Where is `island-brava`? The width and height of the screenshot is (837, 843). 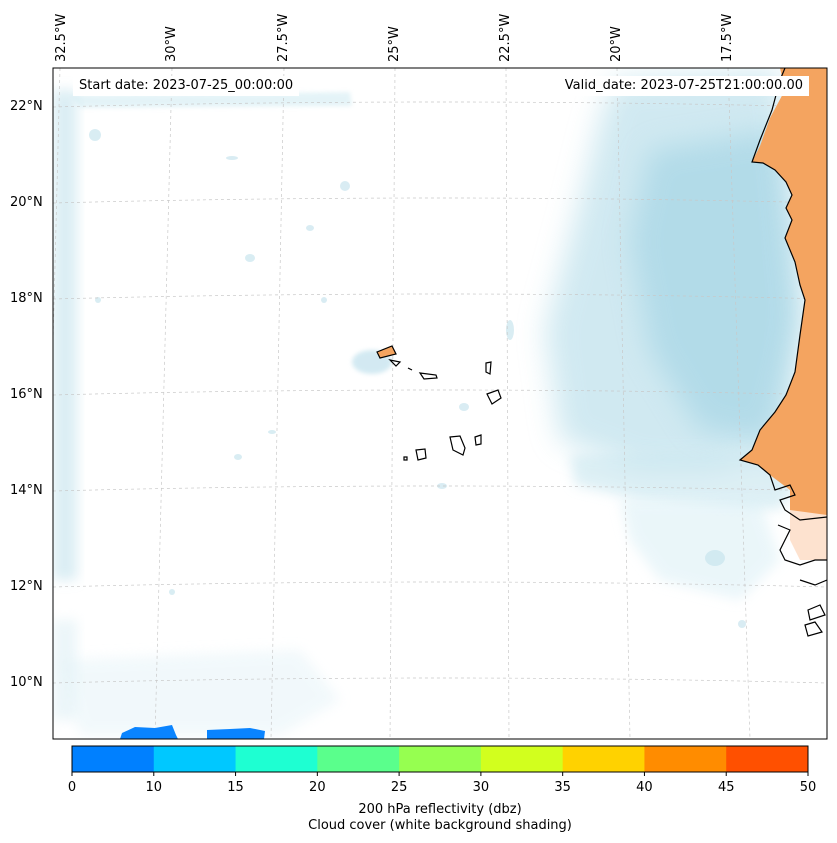
island-brava is located at coordinates (405, 458).